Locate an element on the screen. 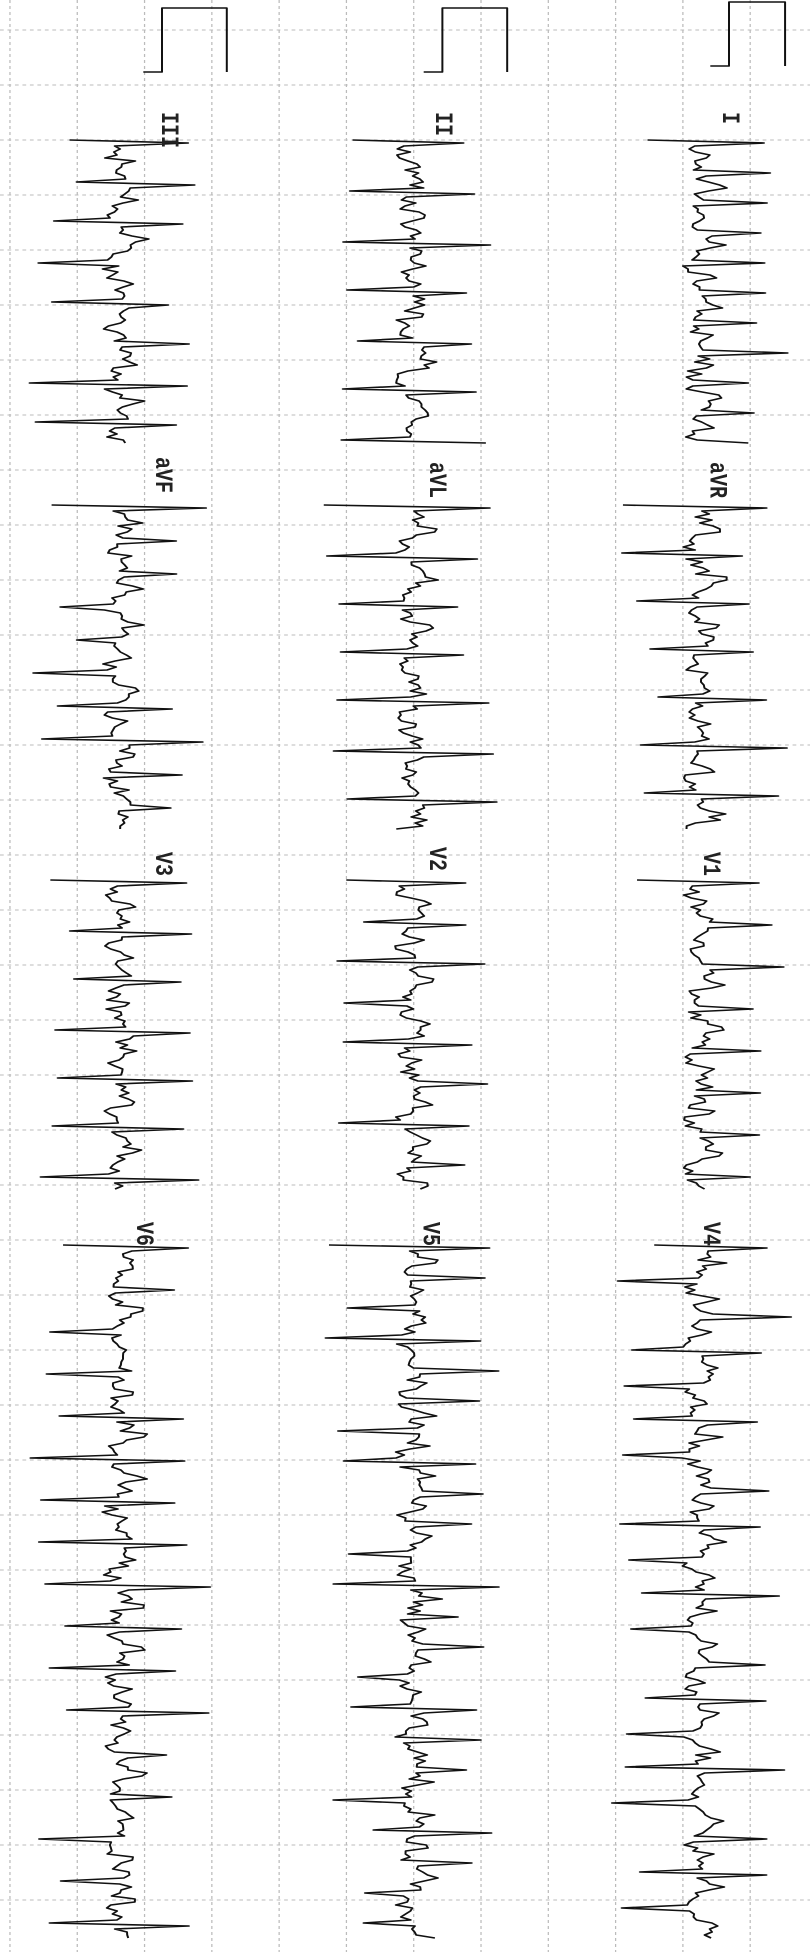 Image resolution: width=810 pixels, height=1952 pixels. calibration is located at coordinates (465, 37).